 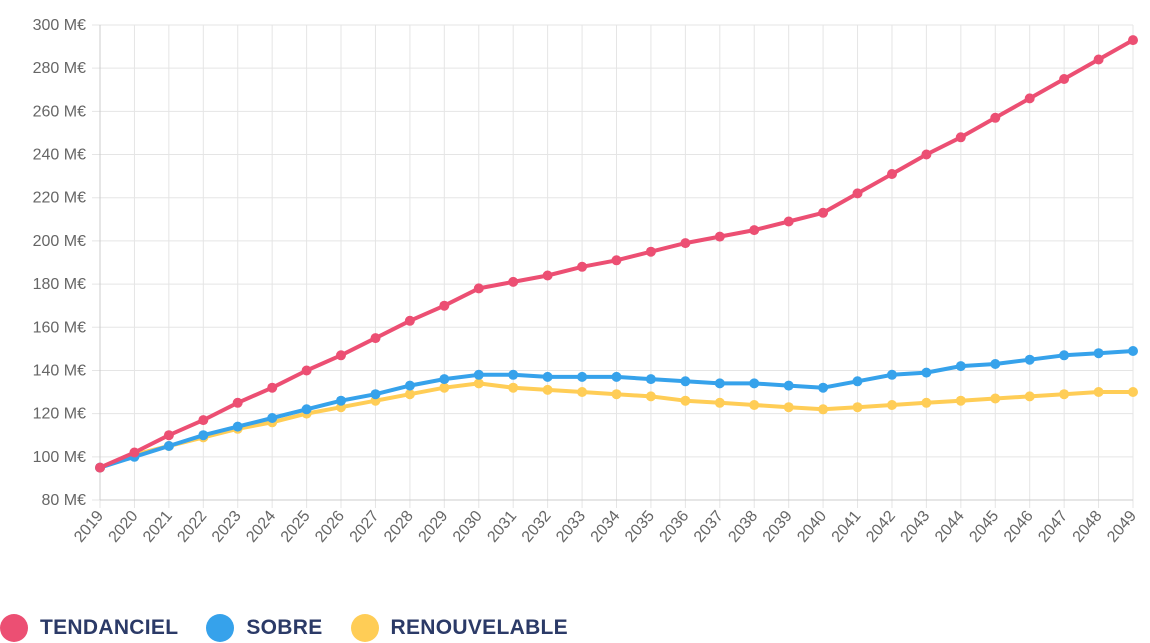 I want to click on x-tick-label: 2032, so click(x=537, y=527).